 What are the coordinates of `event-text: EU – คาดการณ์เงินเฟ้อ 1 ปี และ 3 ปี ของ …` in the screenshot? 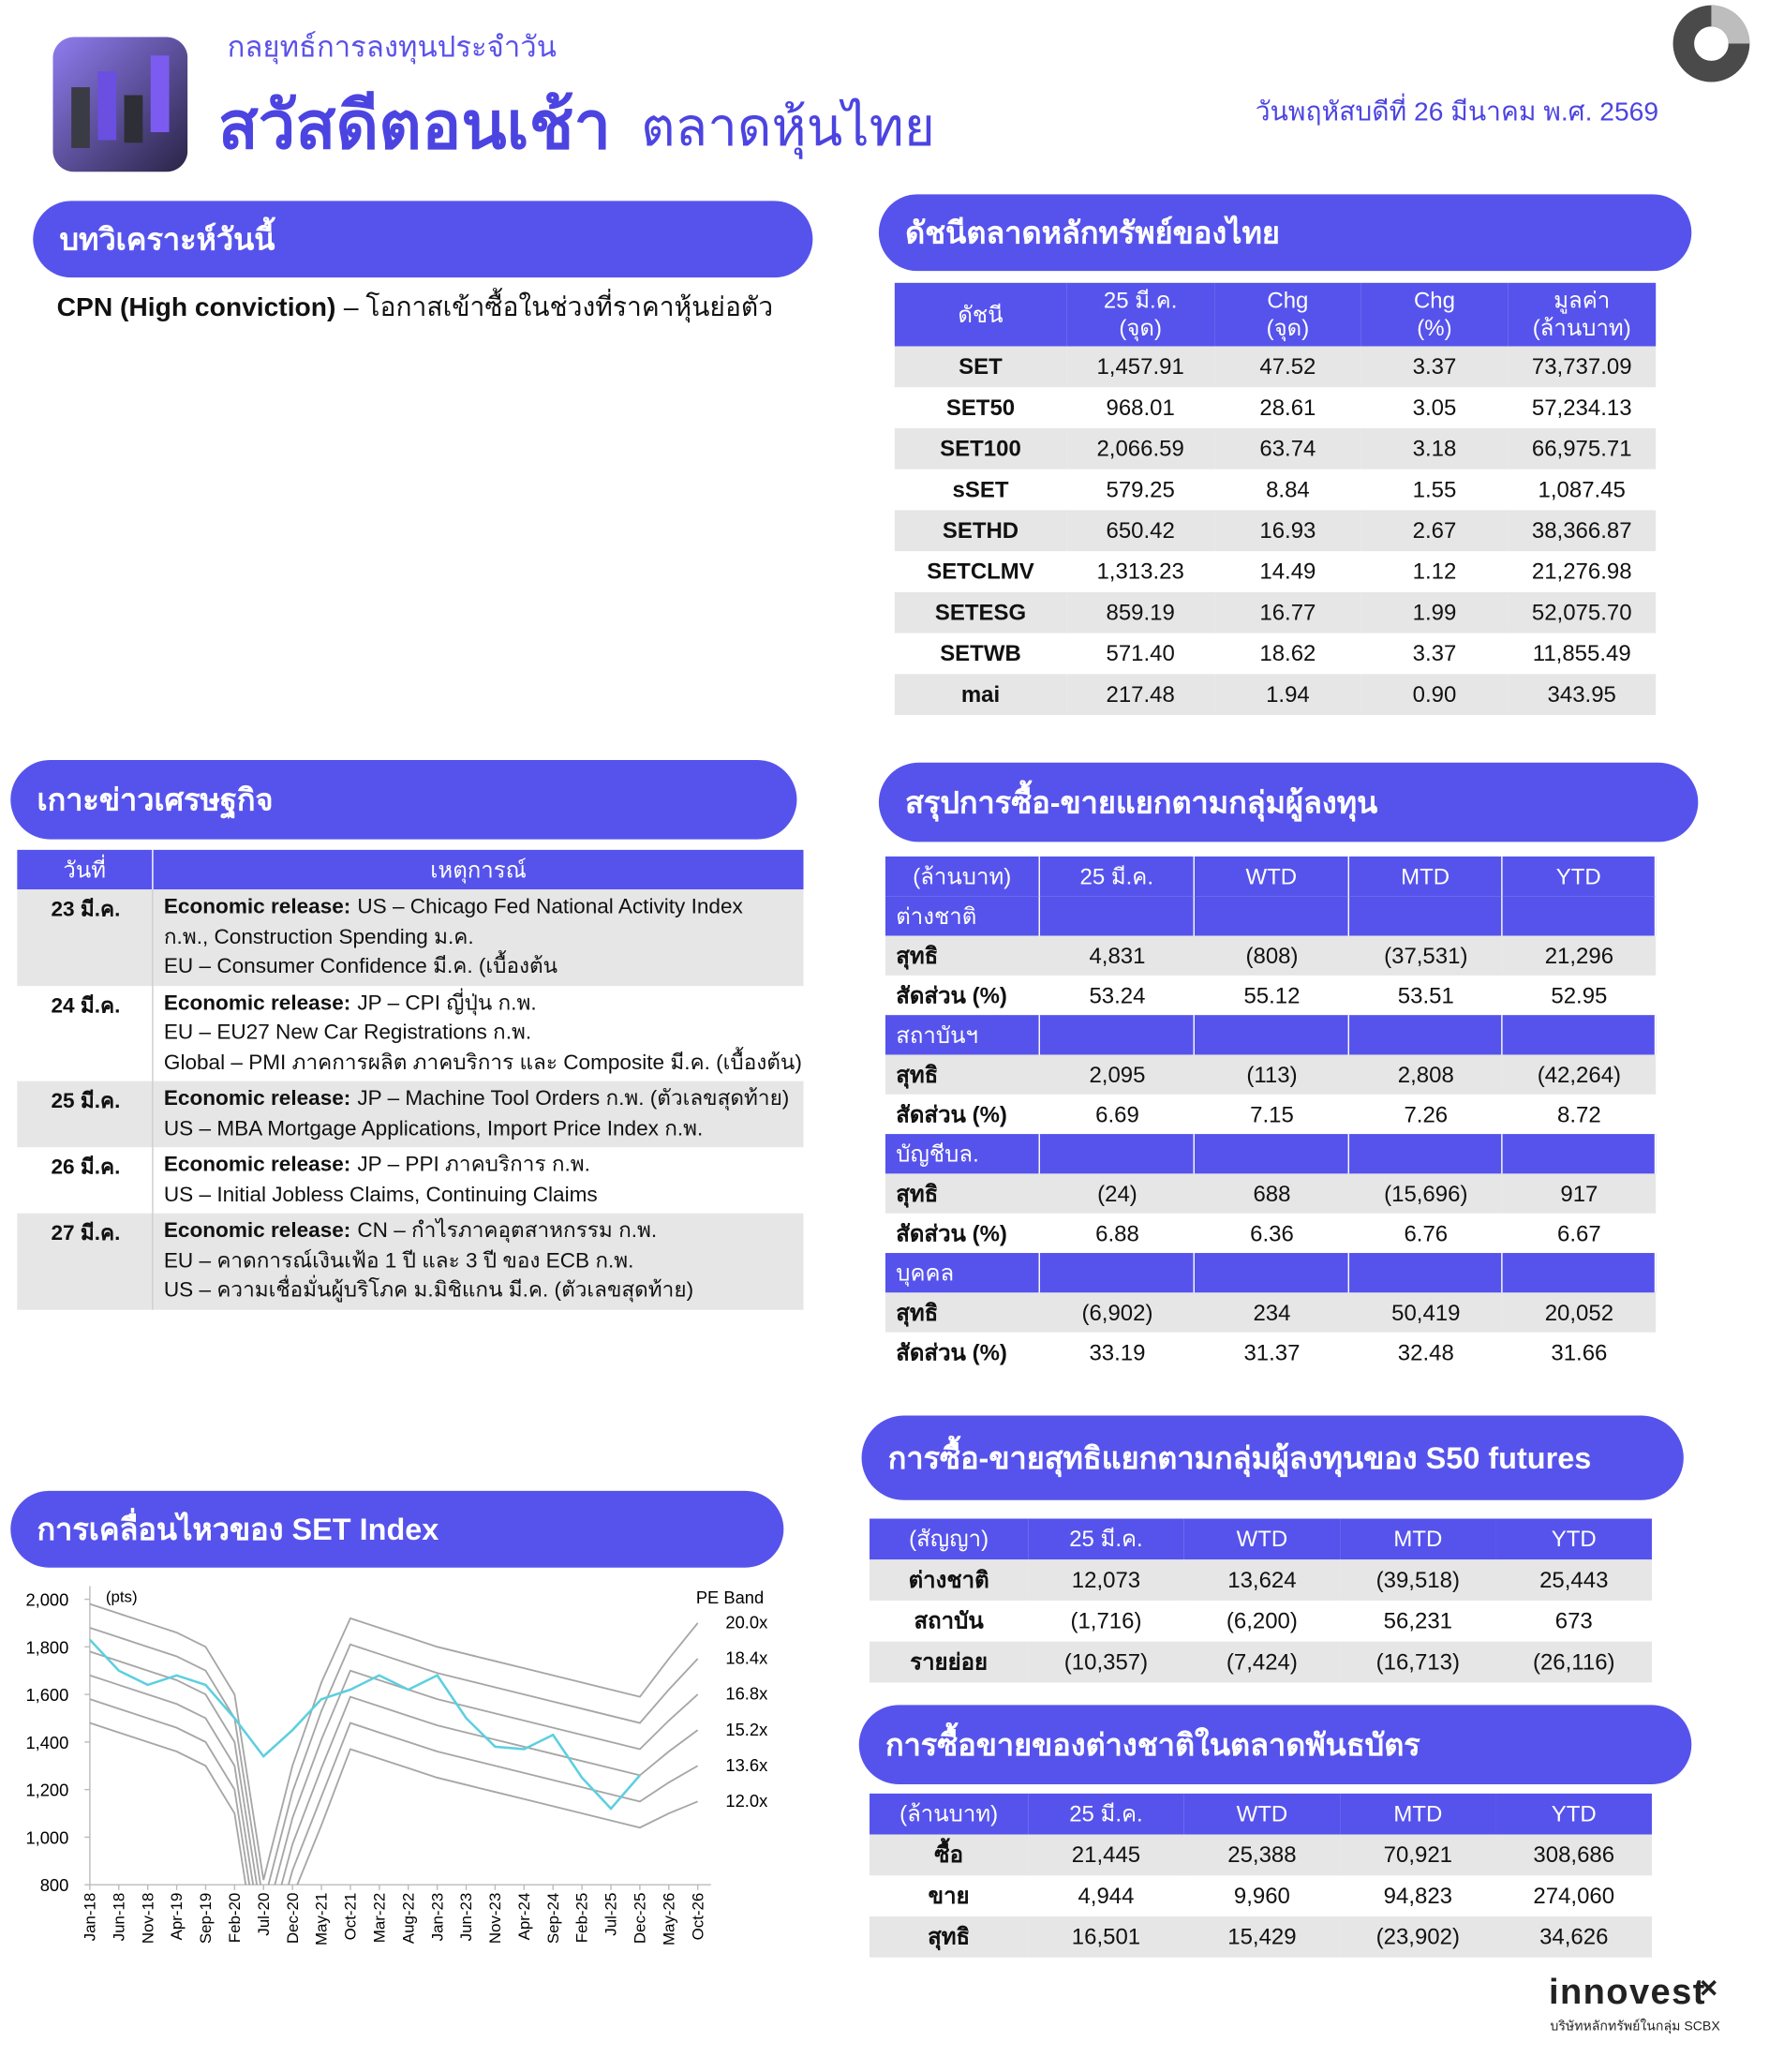 It's located at (398, 1261).